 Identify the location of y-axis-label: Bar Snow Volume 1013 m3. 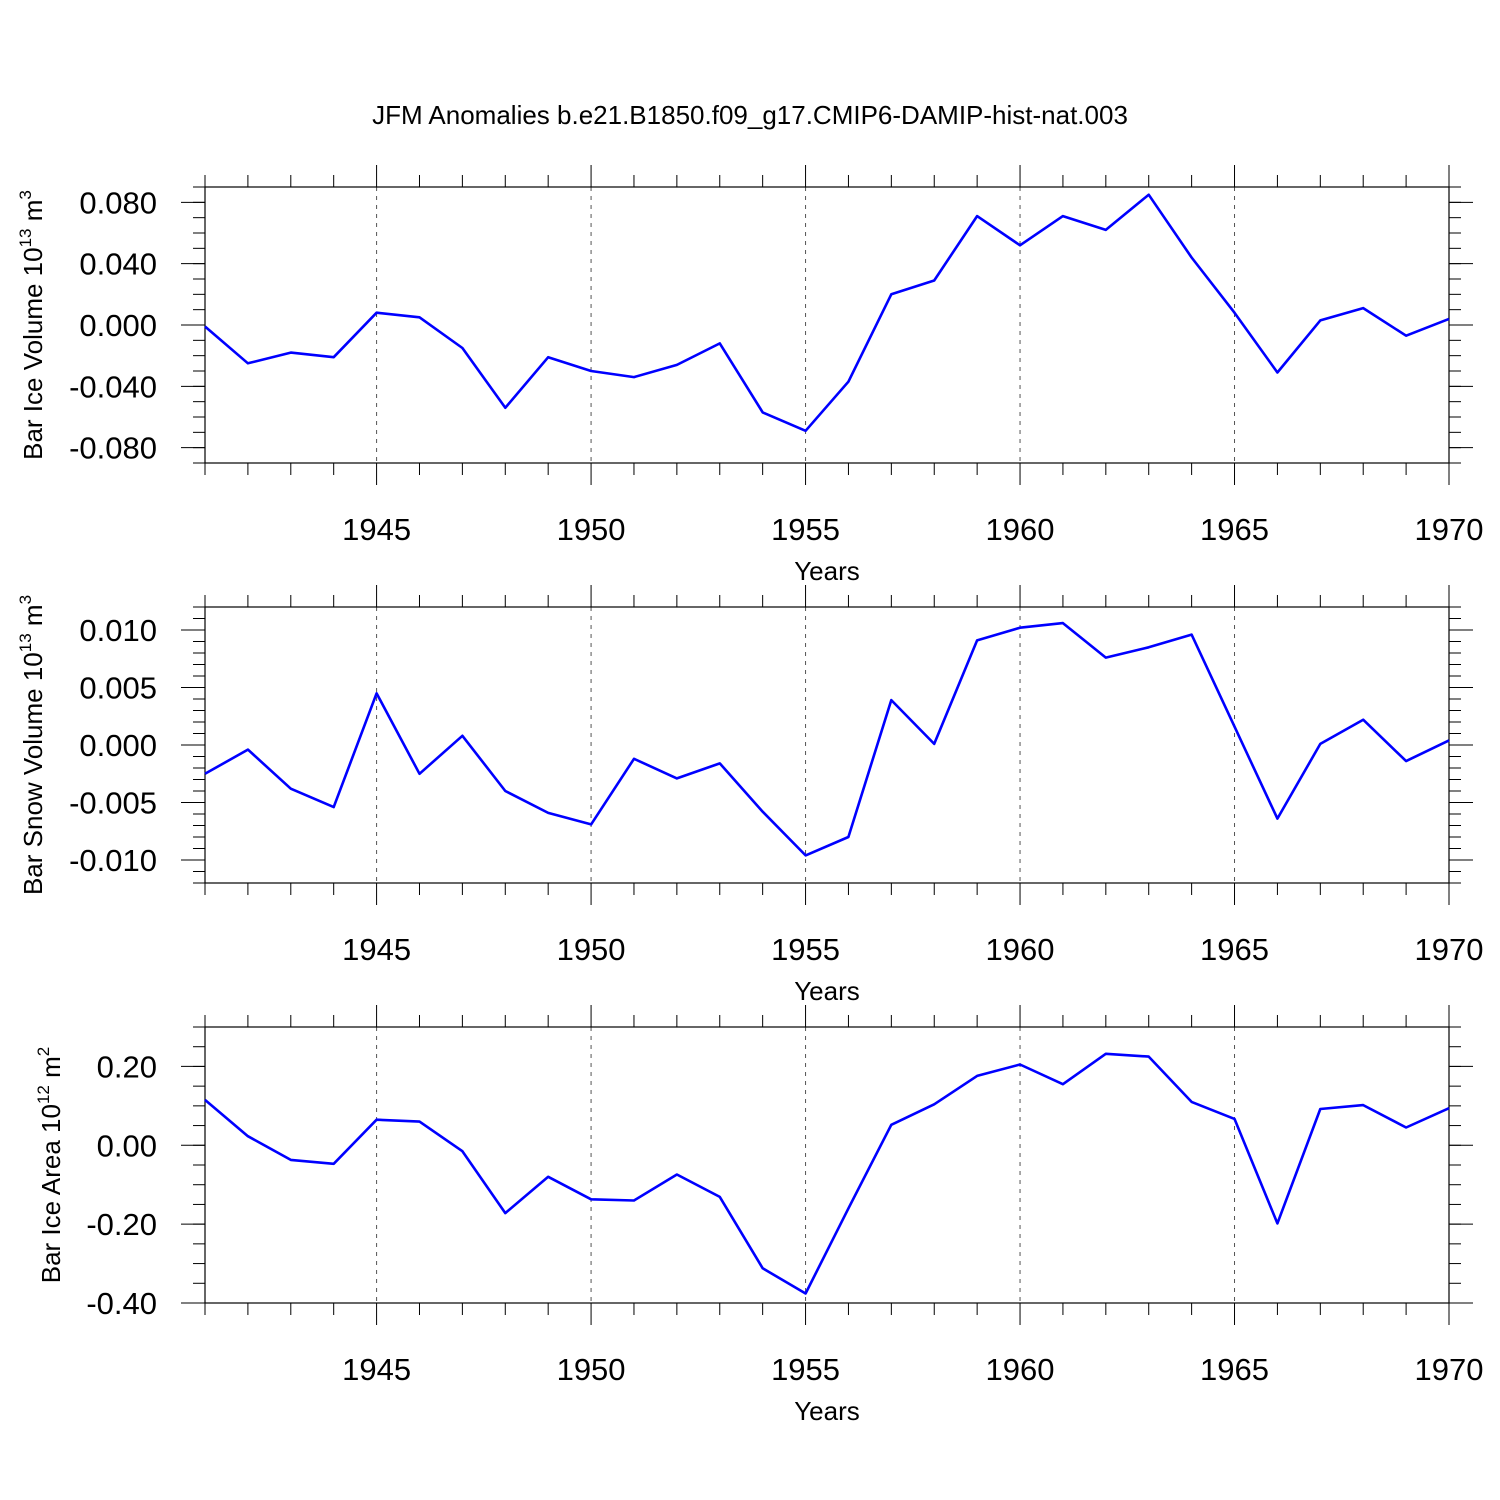
(32, 745).